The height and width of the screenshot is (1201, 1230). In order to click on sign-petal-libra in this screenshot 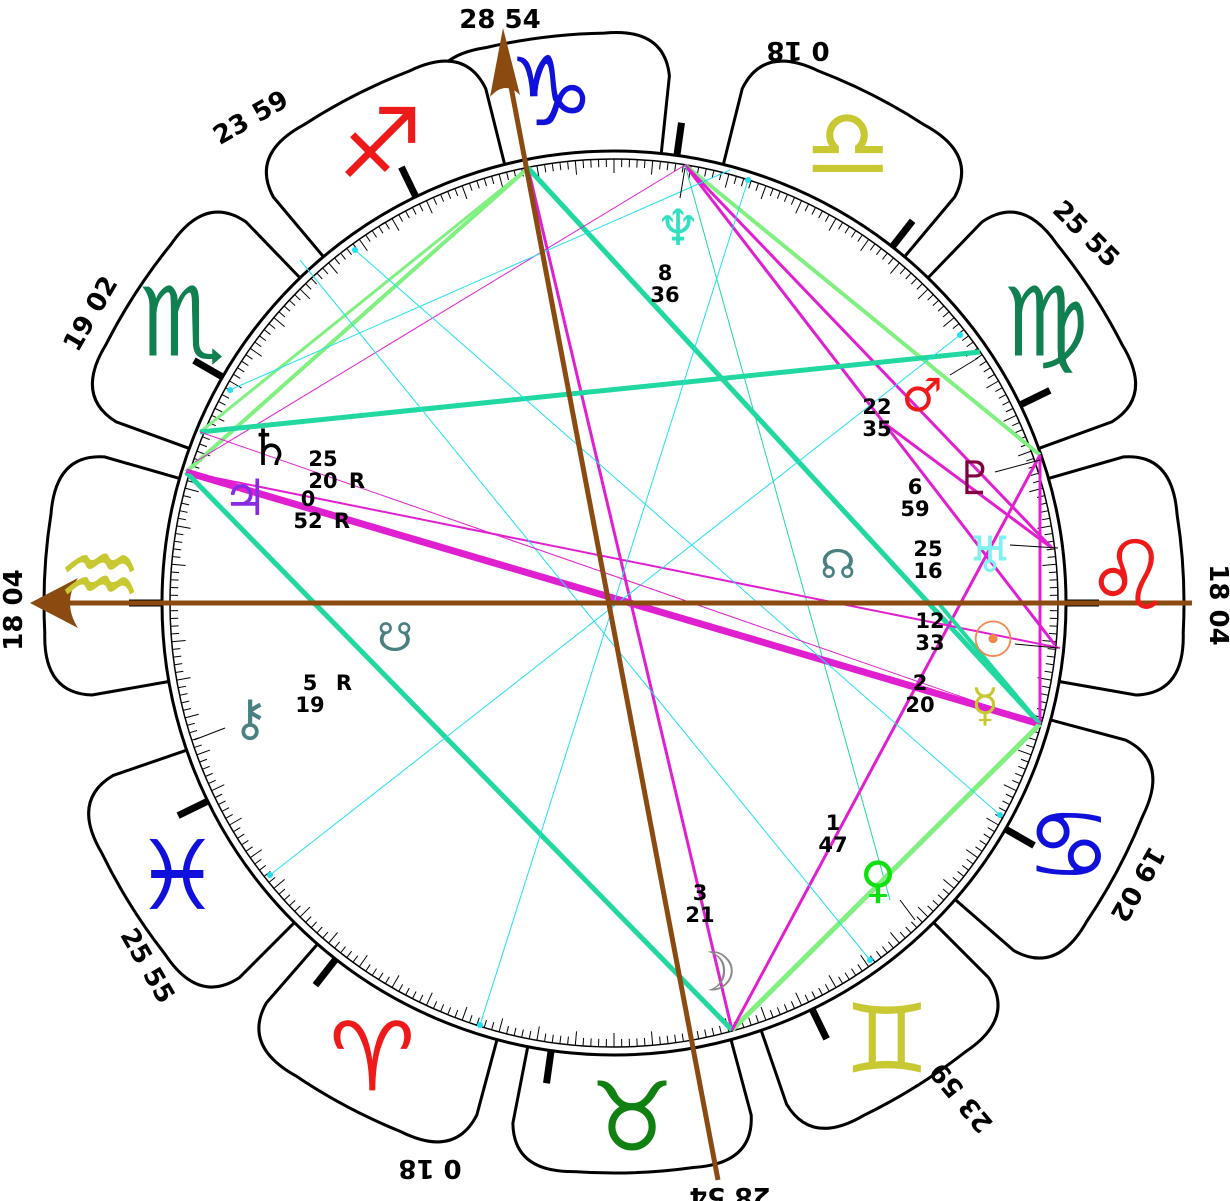, I will do `click(842, 158)`.